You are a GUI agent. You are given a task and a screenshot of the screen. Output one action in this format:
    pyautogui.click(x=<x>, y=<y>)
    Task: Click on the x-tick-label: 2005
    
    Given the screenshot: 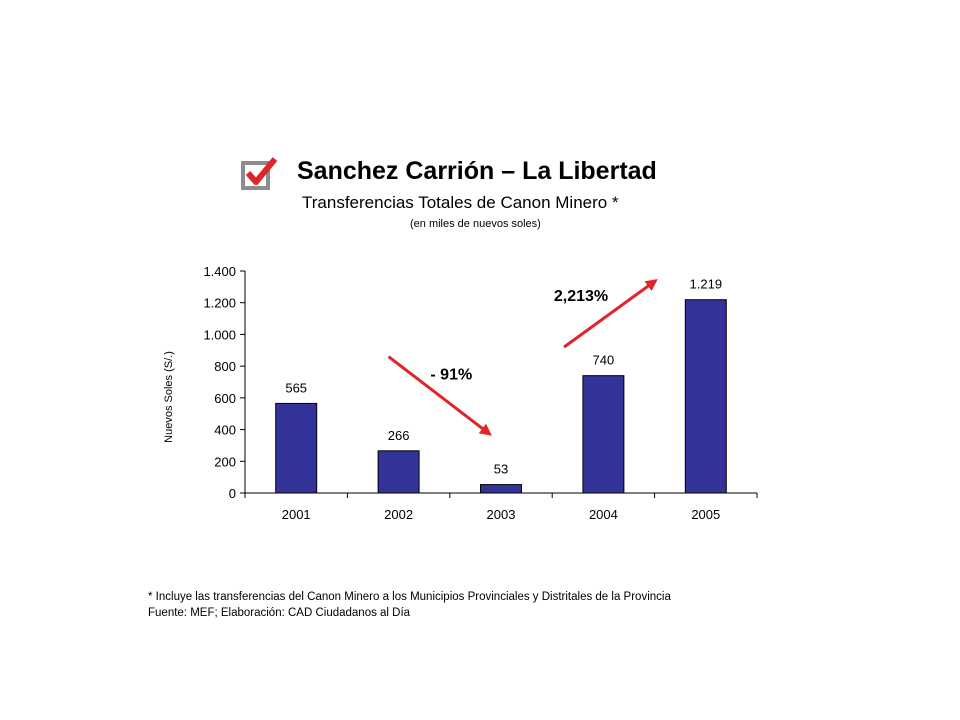 What is the action you would take?
    pyautogui.click(x=705, y=514)
    